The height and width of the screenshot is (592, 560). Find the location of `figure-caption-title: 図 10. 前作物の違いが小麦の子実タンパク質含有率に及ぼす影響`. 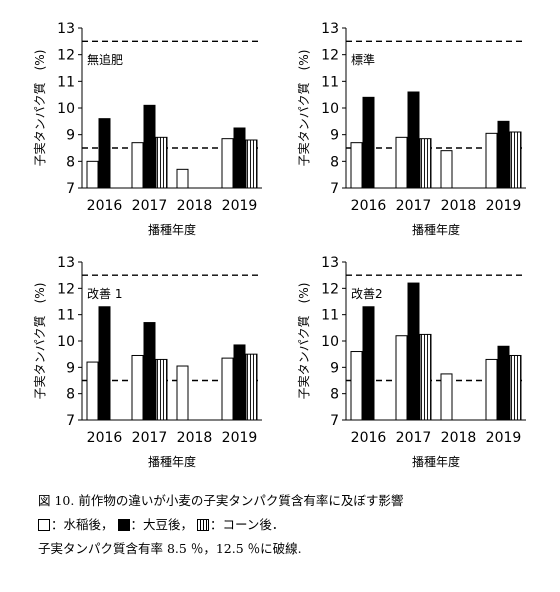

figure-caption-title: 図 10. 前作物の違いが小麦の子実タンパク質含有率に及ぼす影響 is located at coordinates (221, 500).